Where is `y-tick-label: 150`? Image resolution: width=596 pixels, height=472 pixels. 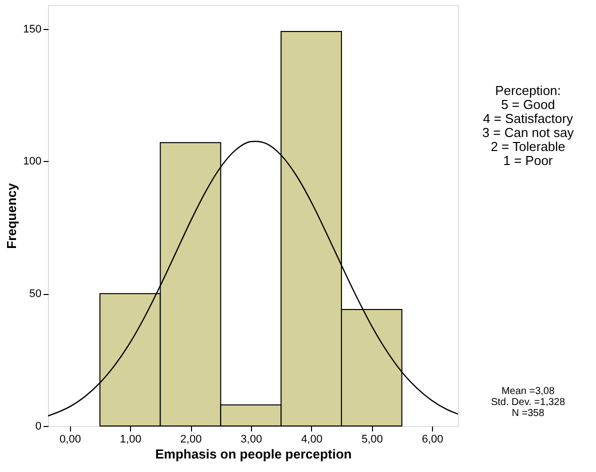
y-tick-label: 150 is located at coordinates (32, 29).